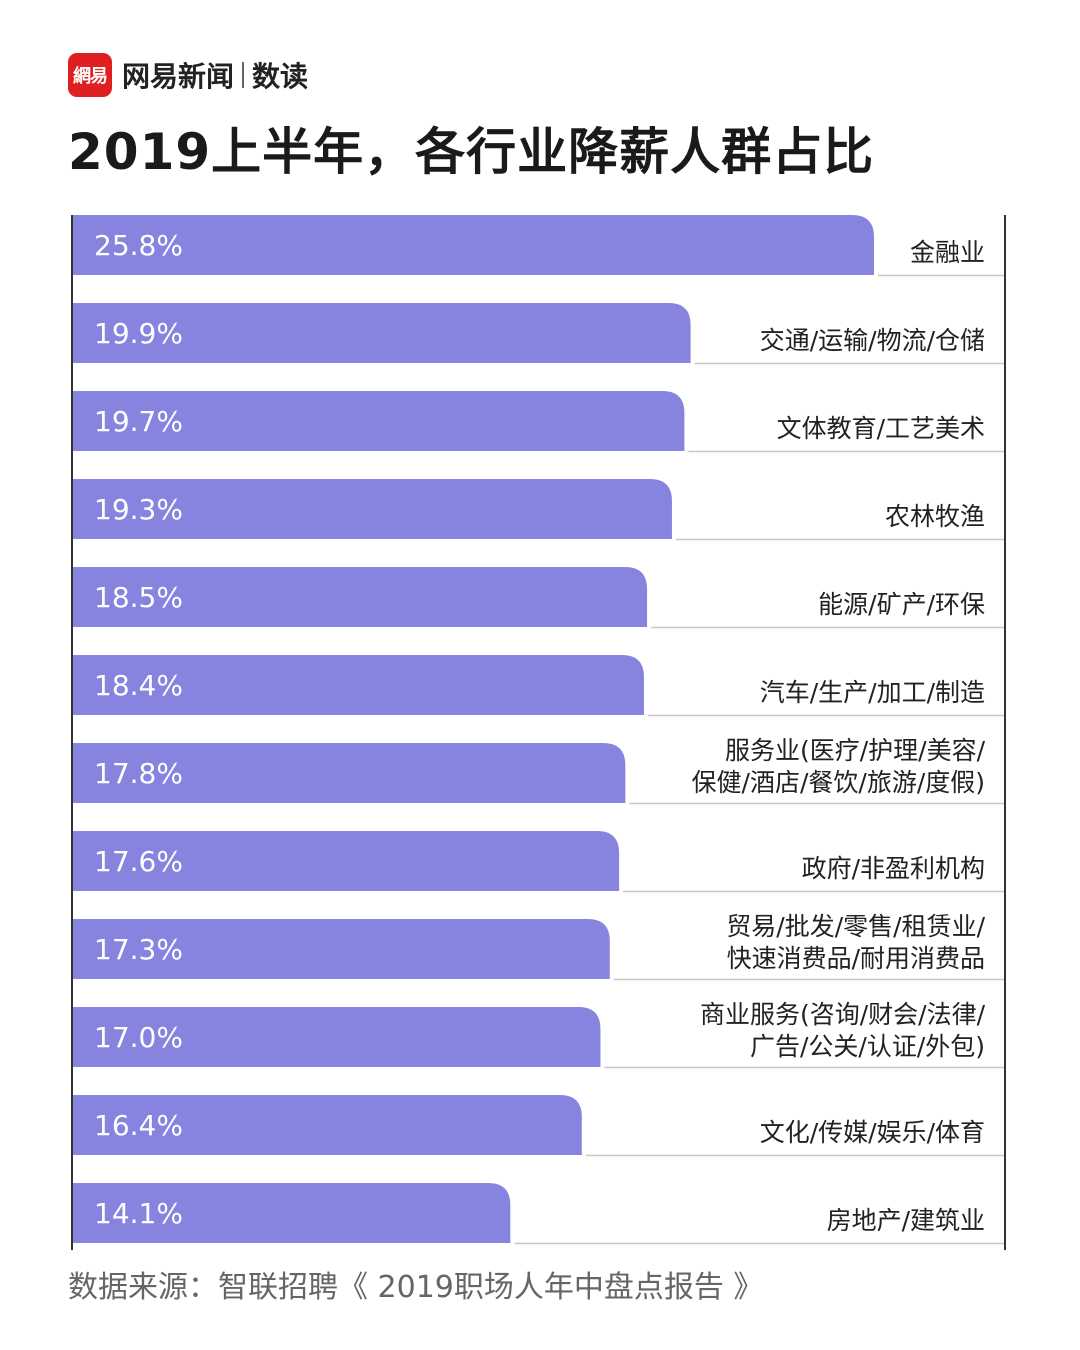 This screenshot has width=1080, height=1350. I want to click on bar-value-label: 14.1%, so click(138, 1213).